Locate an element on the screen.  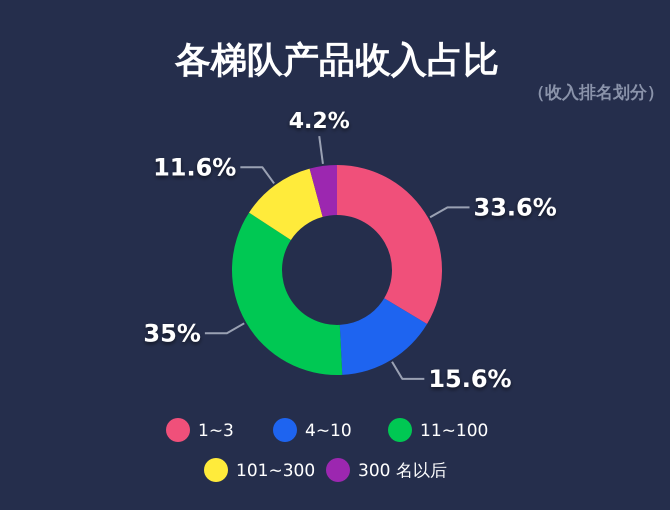
legend-label: 11~100 is located at coordinates (454, 431).